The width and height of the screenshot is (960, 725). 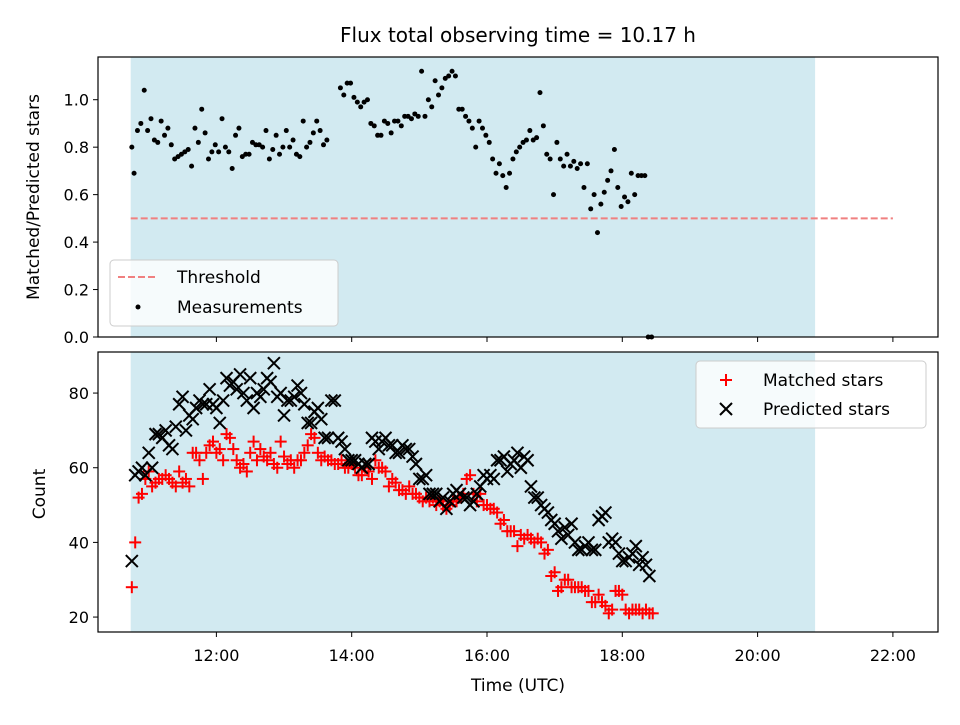 What do you see at coordinates (76, 100) in the screenshot?
I see `top-y-tick-label: 1.0` at bounding box center [76, 100].